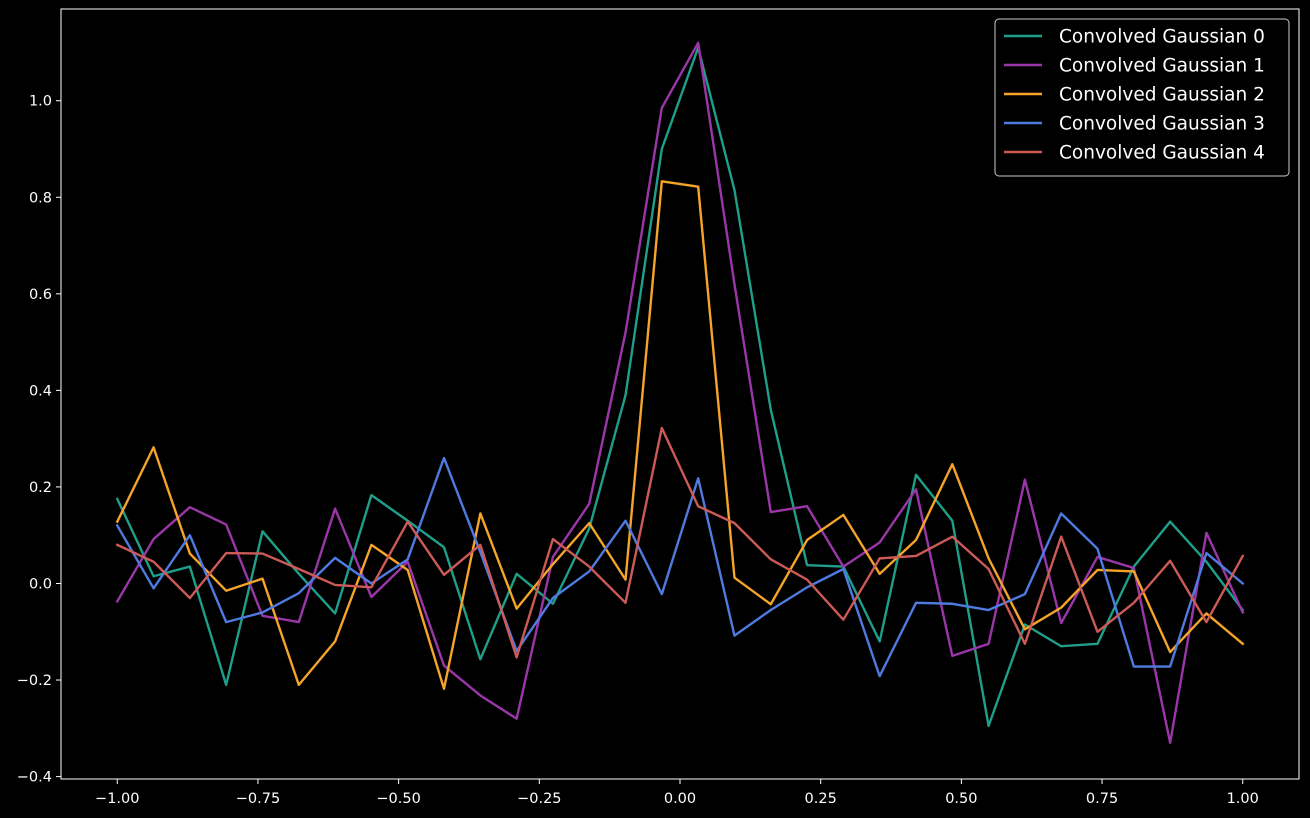 The image size is (1310, 818). Describe the element at coordinates (821, 799) in the screenshot. I see `x-tick-label: 0.25` at that location.